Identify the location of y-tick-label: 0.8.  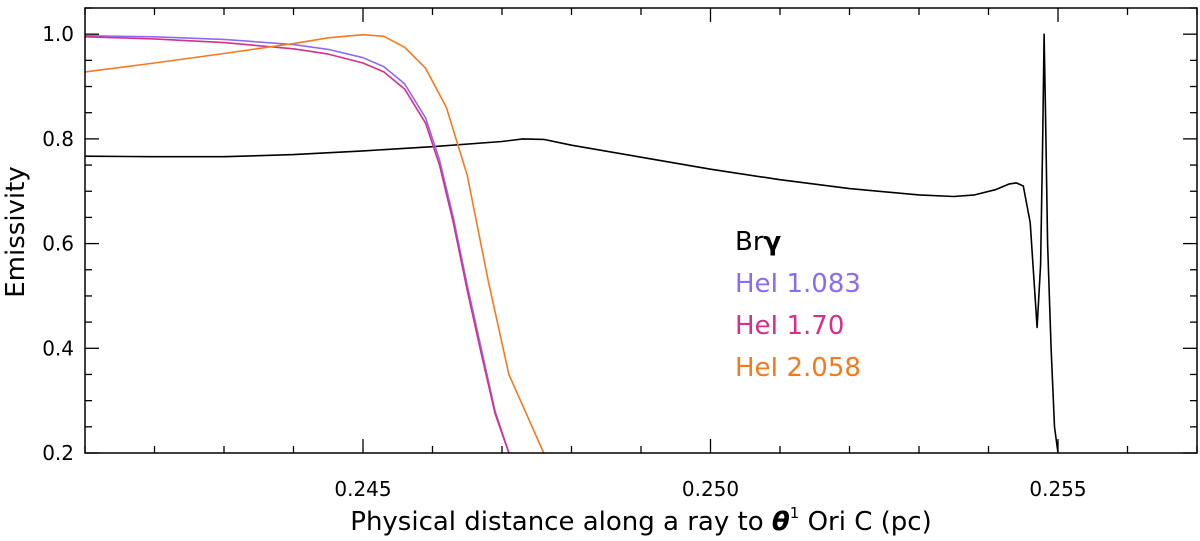
(58, 139).